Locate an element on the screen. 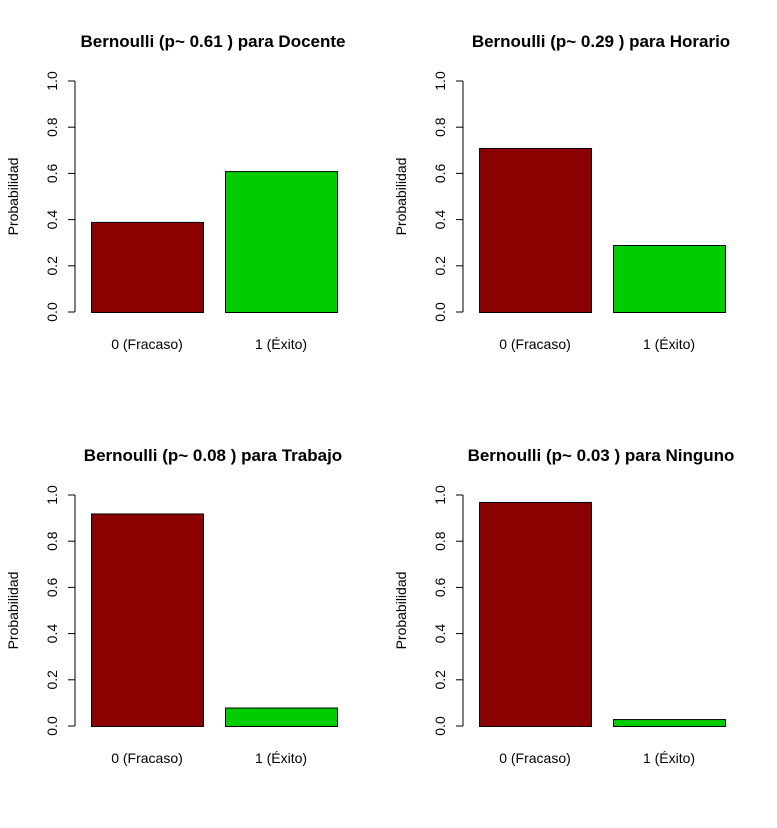  chart-title: Bernoulli (p~ 0.61 ) para Docente is located at coordinates (213, 41).